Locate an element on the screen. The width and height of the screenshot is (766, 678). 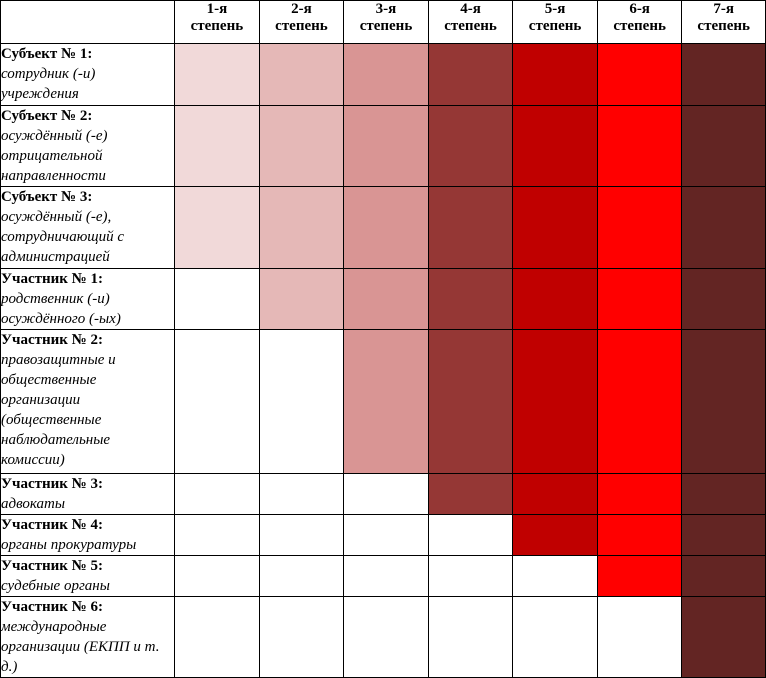
table-row: Участник № 3: адвокаты is located at coordinates (383, 494).